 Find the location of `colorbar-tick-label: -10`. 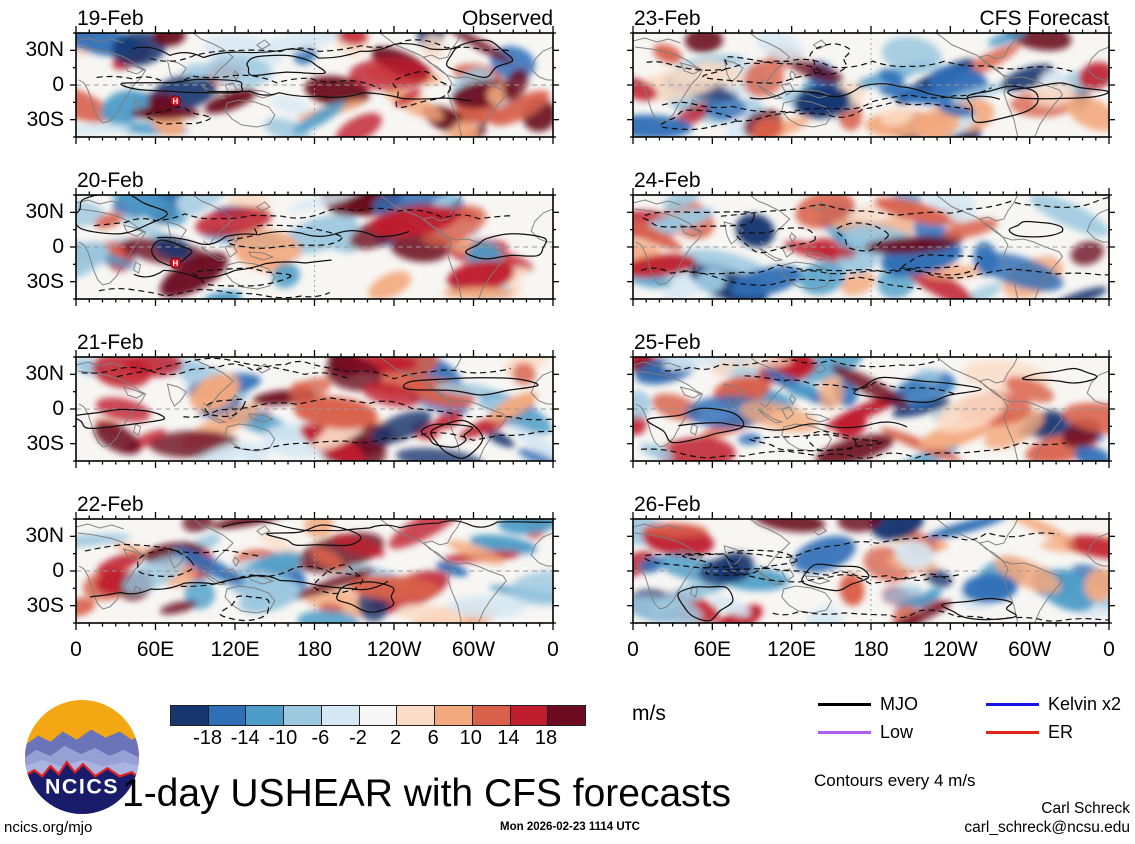

colorbar-tick-label: -10 is located at coordinates (283, 738).